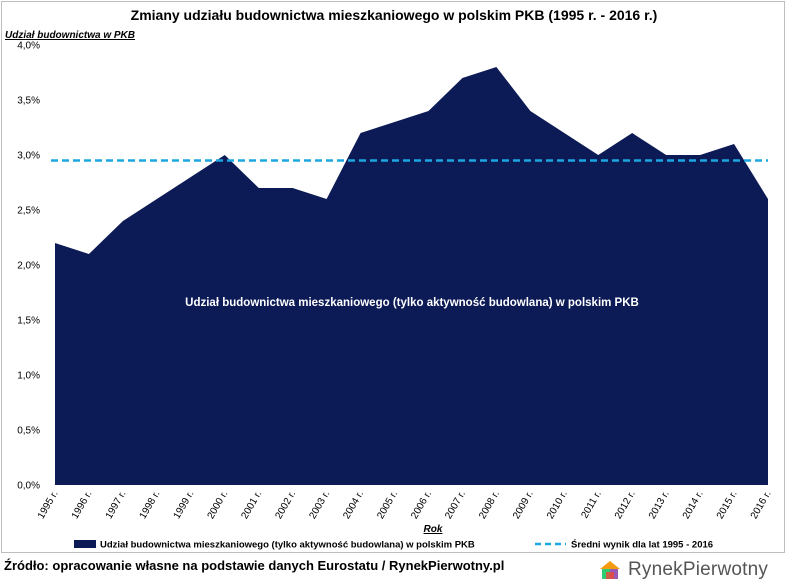 The height and width of the screenshot is (586, 788). Describe the element at coordinates (285, 505) in the screenshot. I see `x-tick-label: 2002 r.` at that location.